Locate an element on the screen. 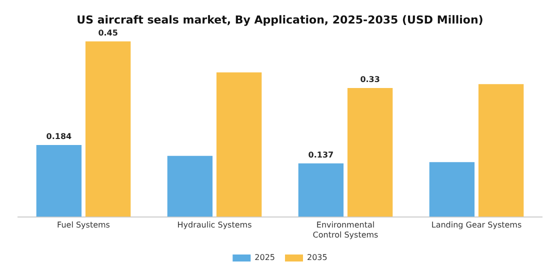 The width and height of the screenshot is (560, 280). legend-label: 2035 is located at coordinates (317, 257).